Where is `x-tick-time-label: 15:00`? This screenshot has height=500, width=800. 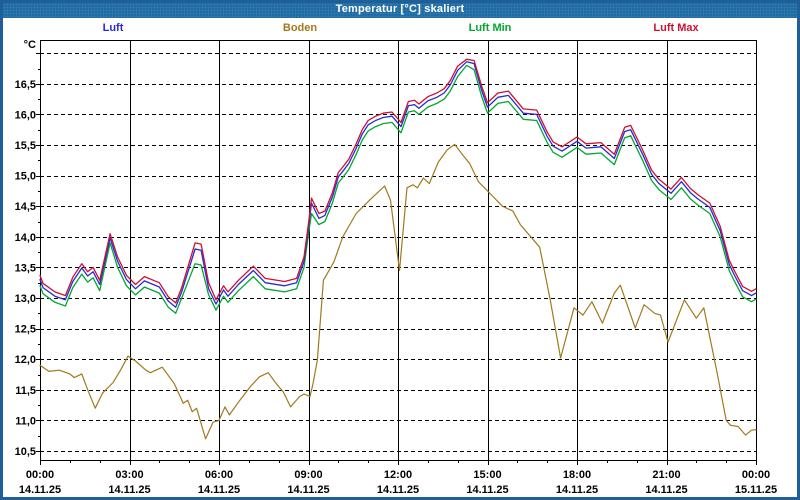 x-tick-time-label: 15:00 is located at coordinates (487, 475).